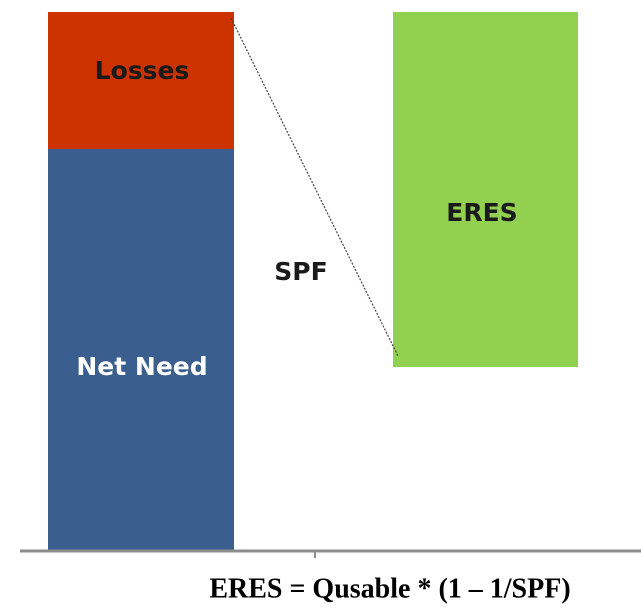 This screenshot has height=611, width=641. Describe the element at coordinates (141, 366) in the screenshot. I see `net-need-label: Net Need` at that location.